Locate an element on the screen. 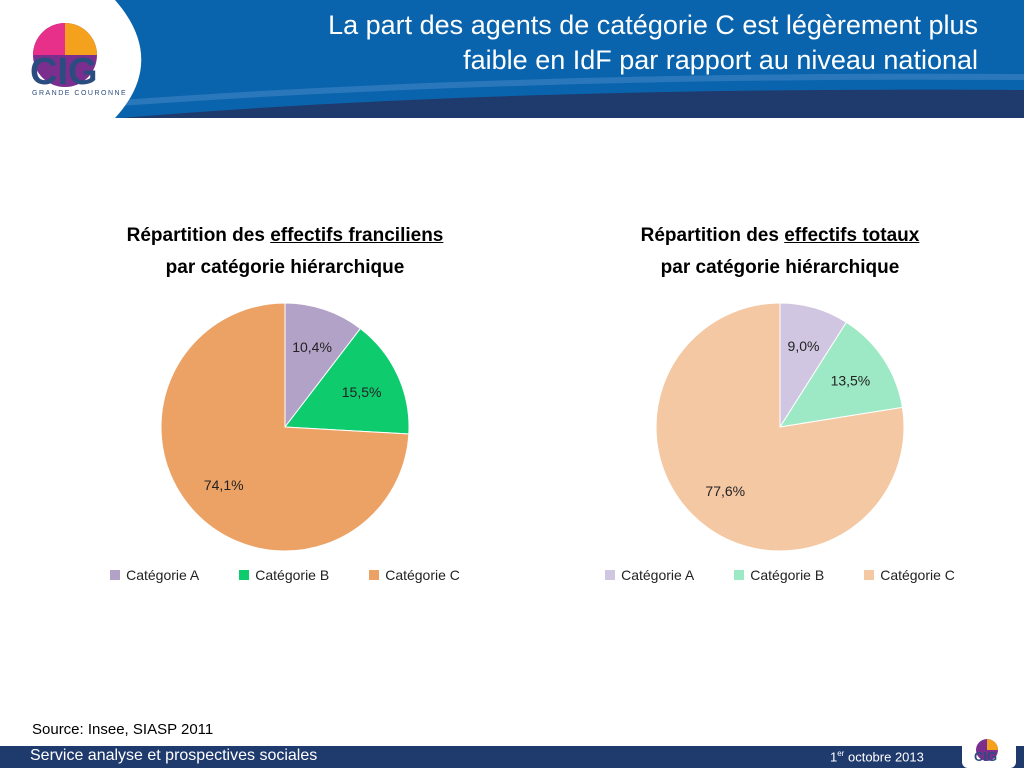  pie-label-c: 77,6% is located at coordinates (725, 491).